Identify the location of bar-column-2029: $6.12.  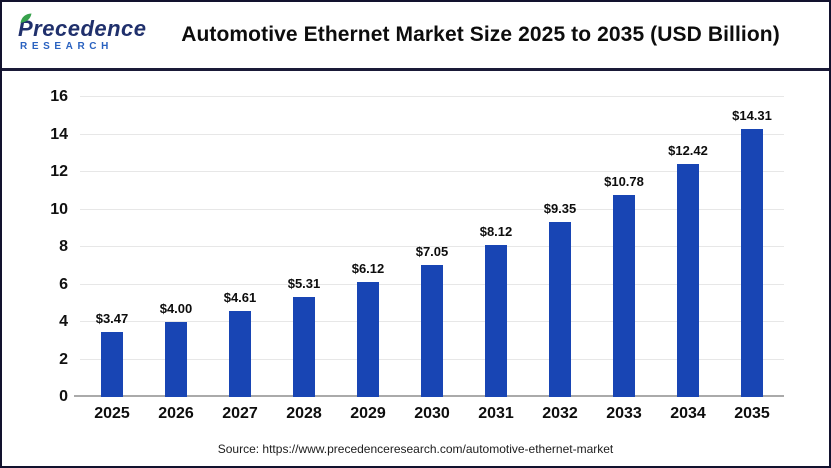
(368, 247).